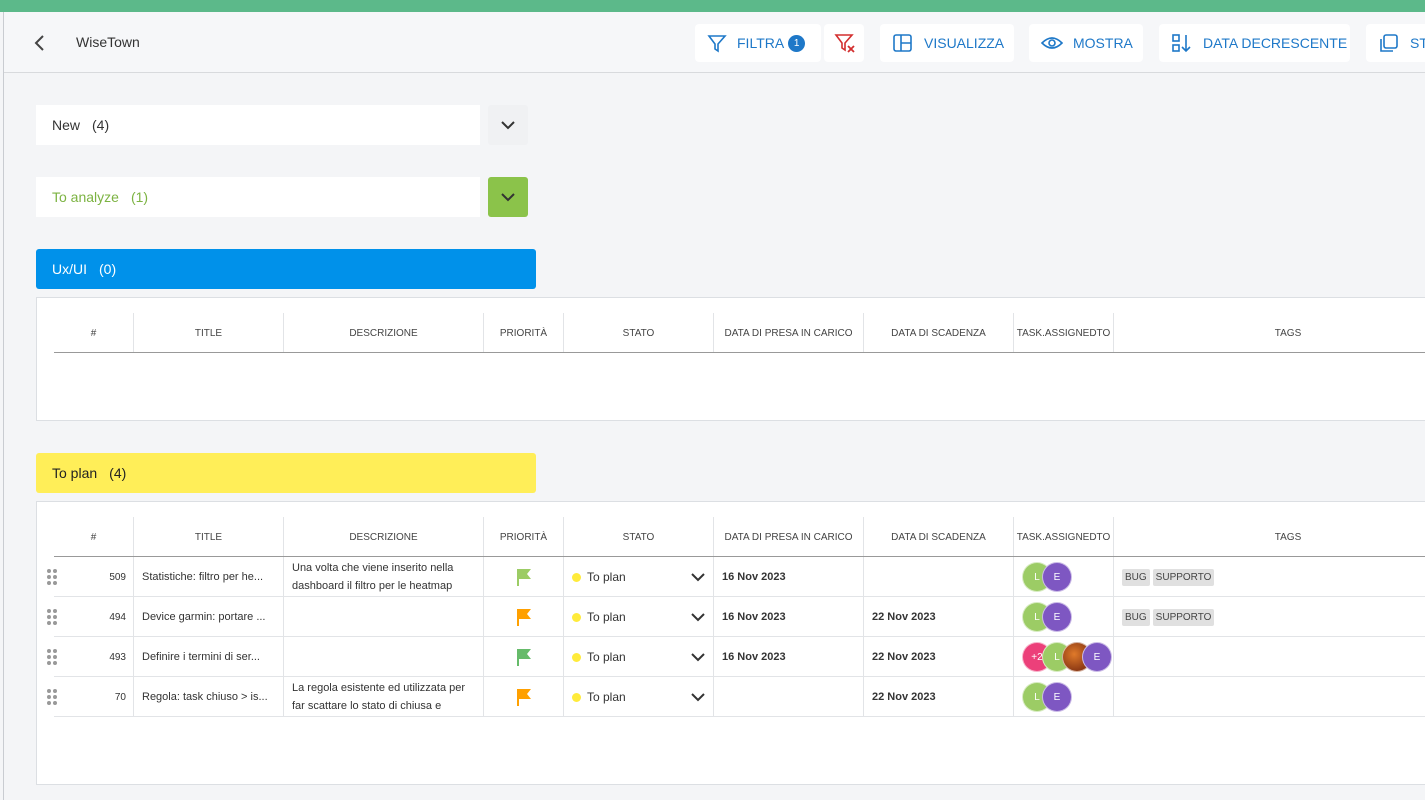 The width and height of the screenshot is (1425, 800). I want to click on filter-button: FILTRA 1, so click(758, 43).